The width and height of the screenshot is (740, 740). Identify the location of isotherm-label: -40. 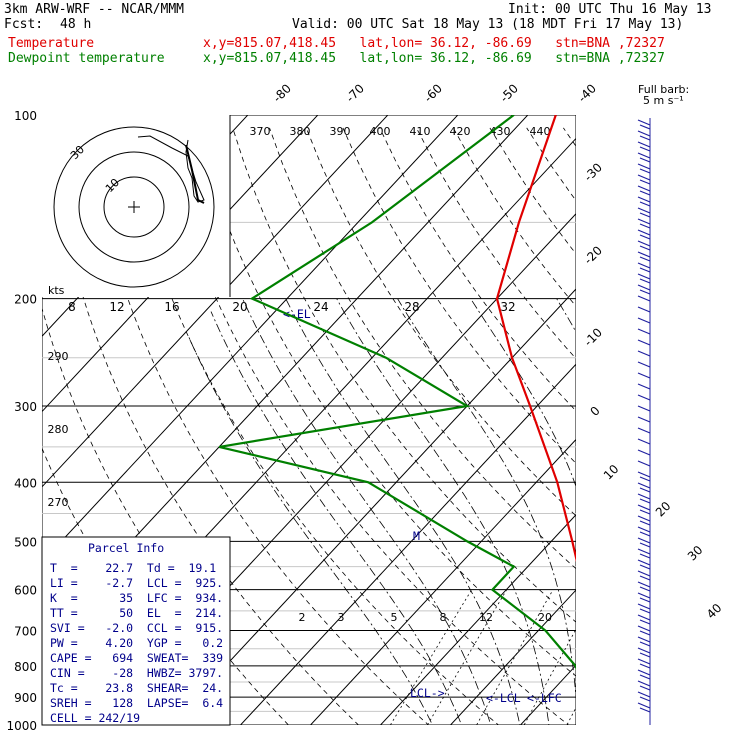
(587, 93).